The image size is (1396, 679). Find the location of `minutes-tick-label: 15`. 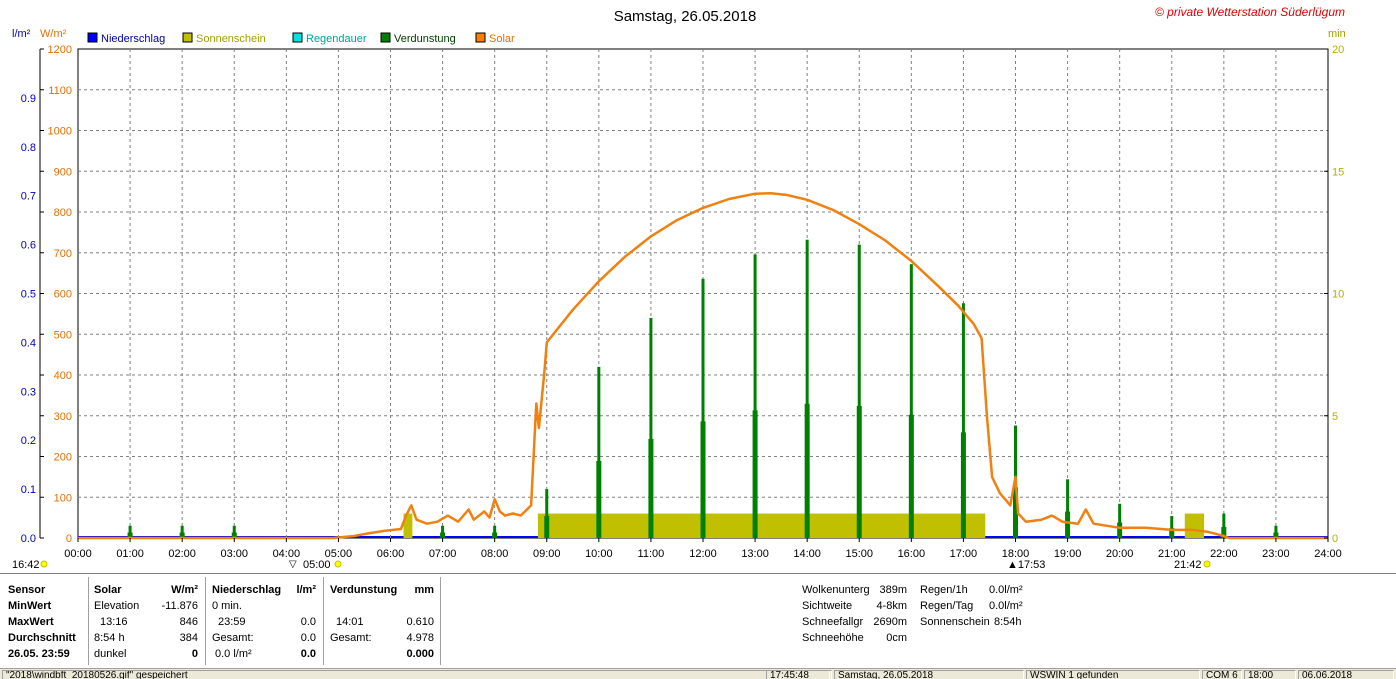

minutes-tick-label: 15 is located at coordinates (1338, 172).